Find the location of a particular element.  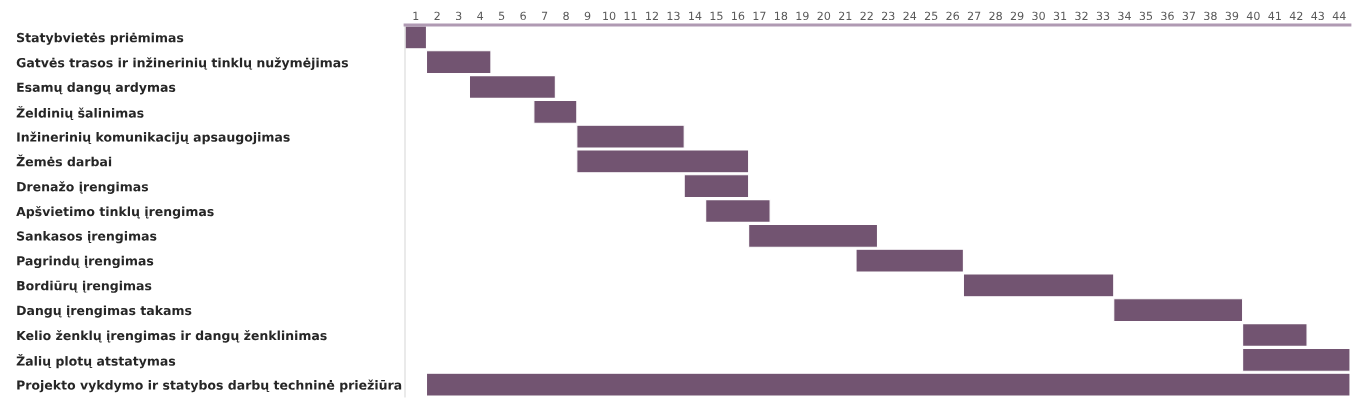

y-tick-label: Pagrindų įrengimas is located at coordinates (85, 262).